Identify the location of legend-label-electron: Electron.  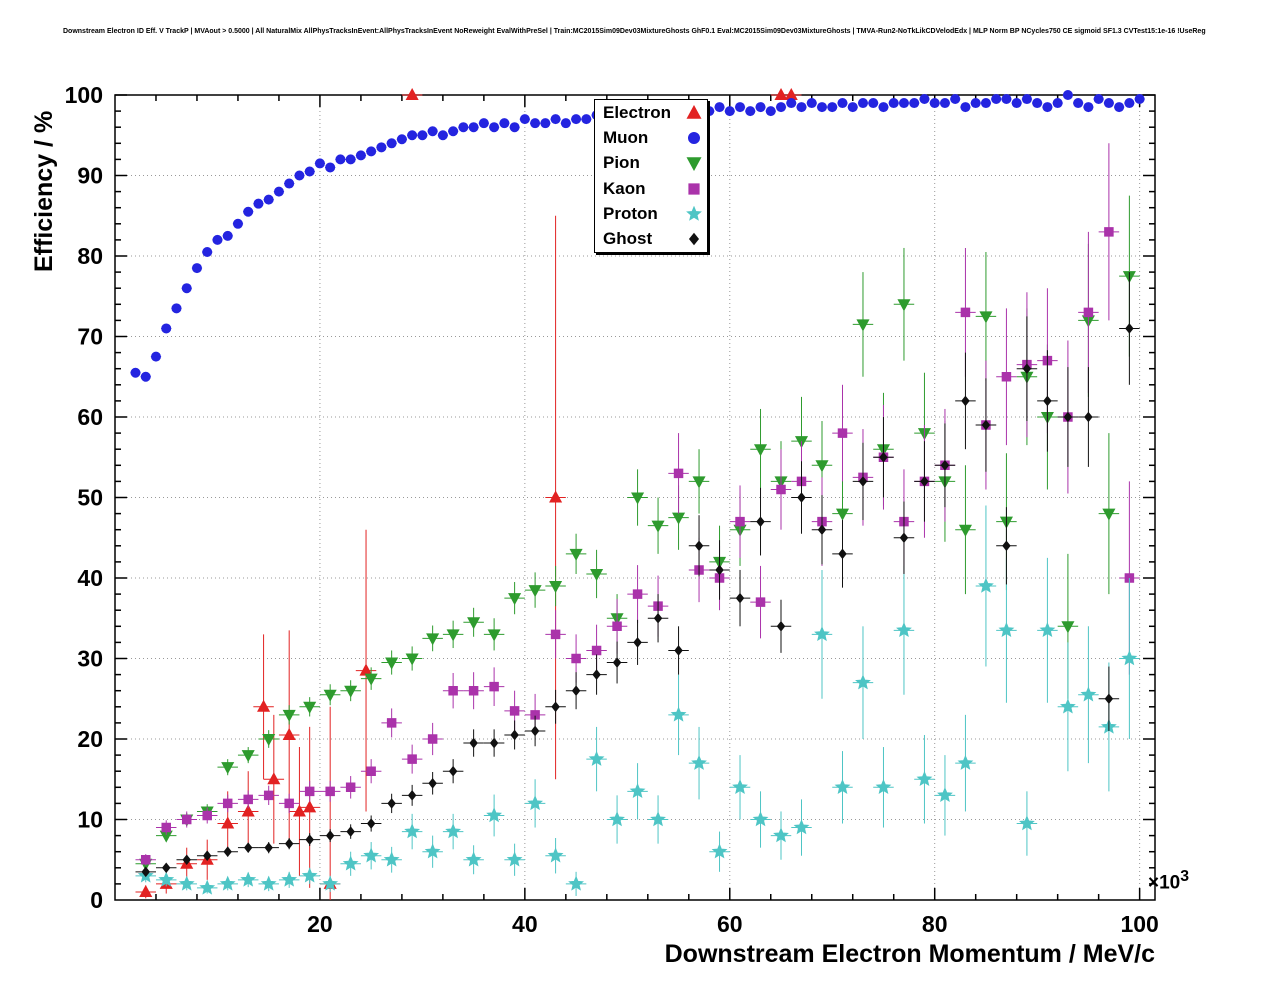
(637, 112).